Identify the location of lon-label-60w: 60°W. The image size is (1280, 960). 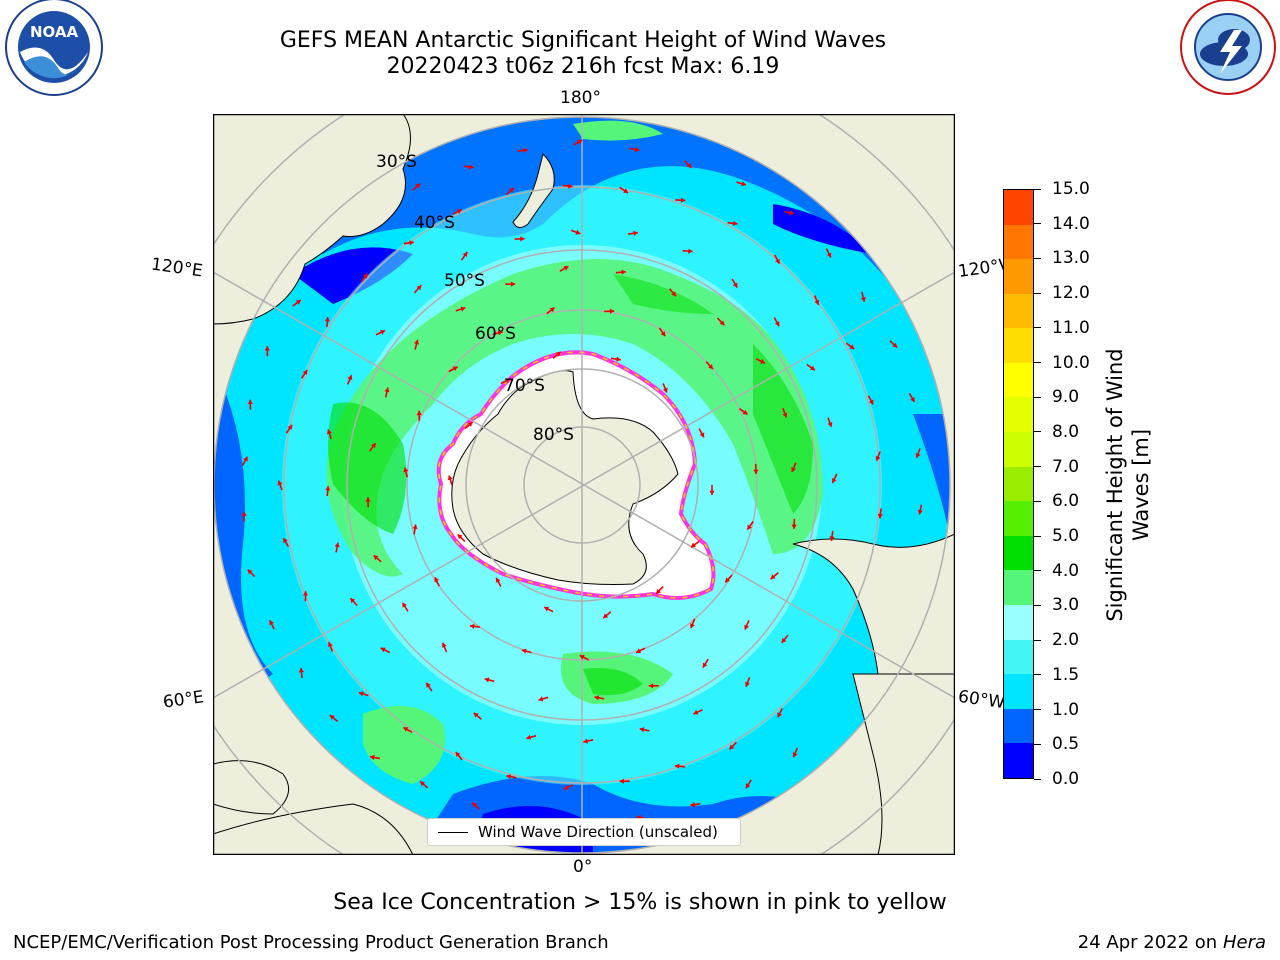
(981, 700).